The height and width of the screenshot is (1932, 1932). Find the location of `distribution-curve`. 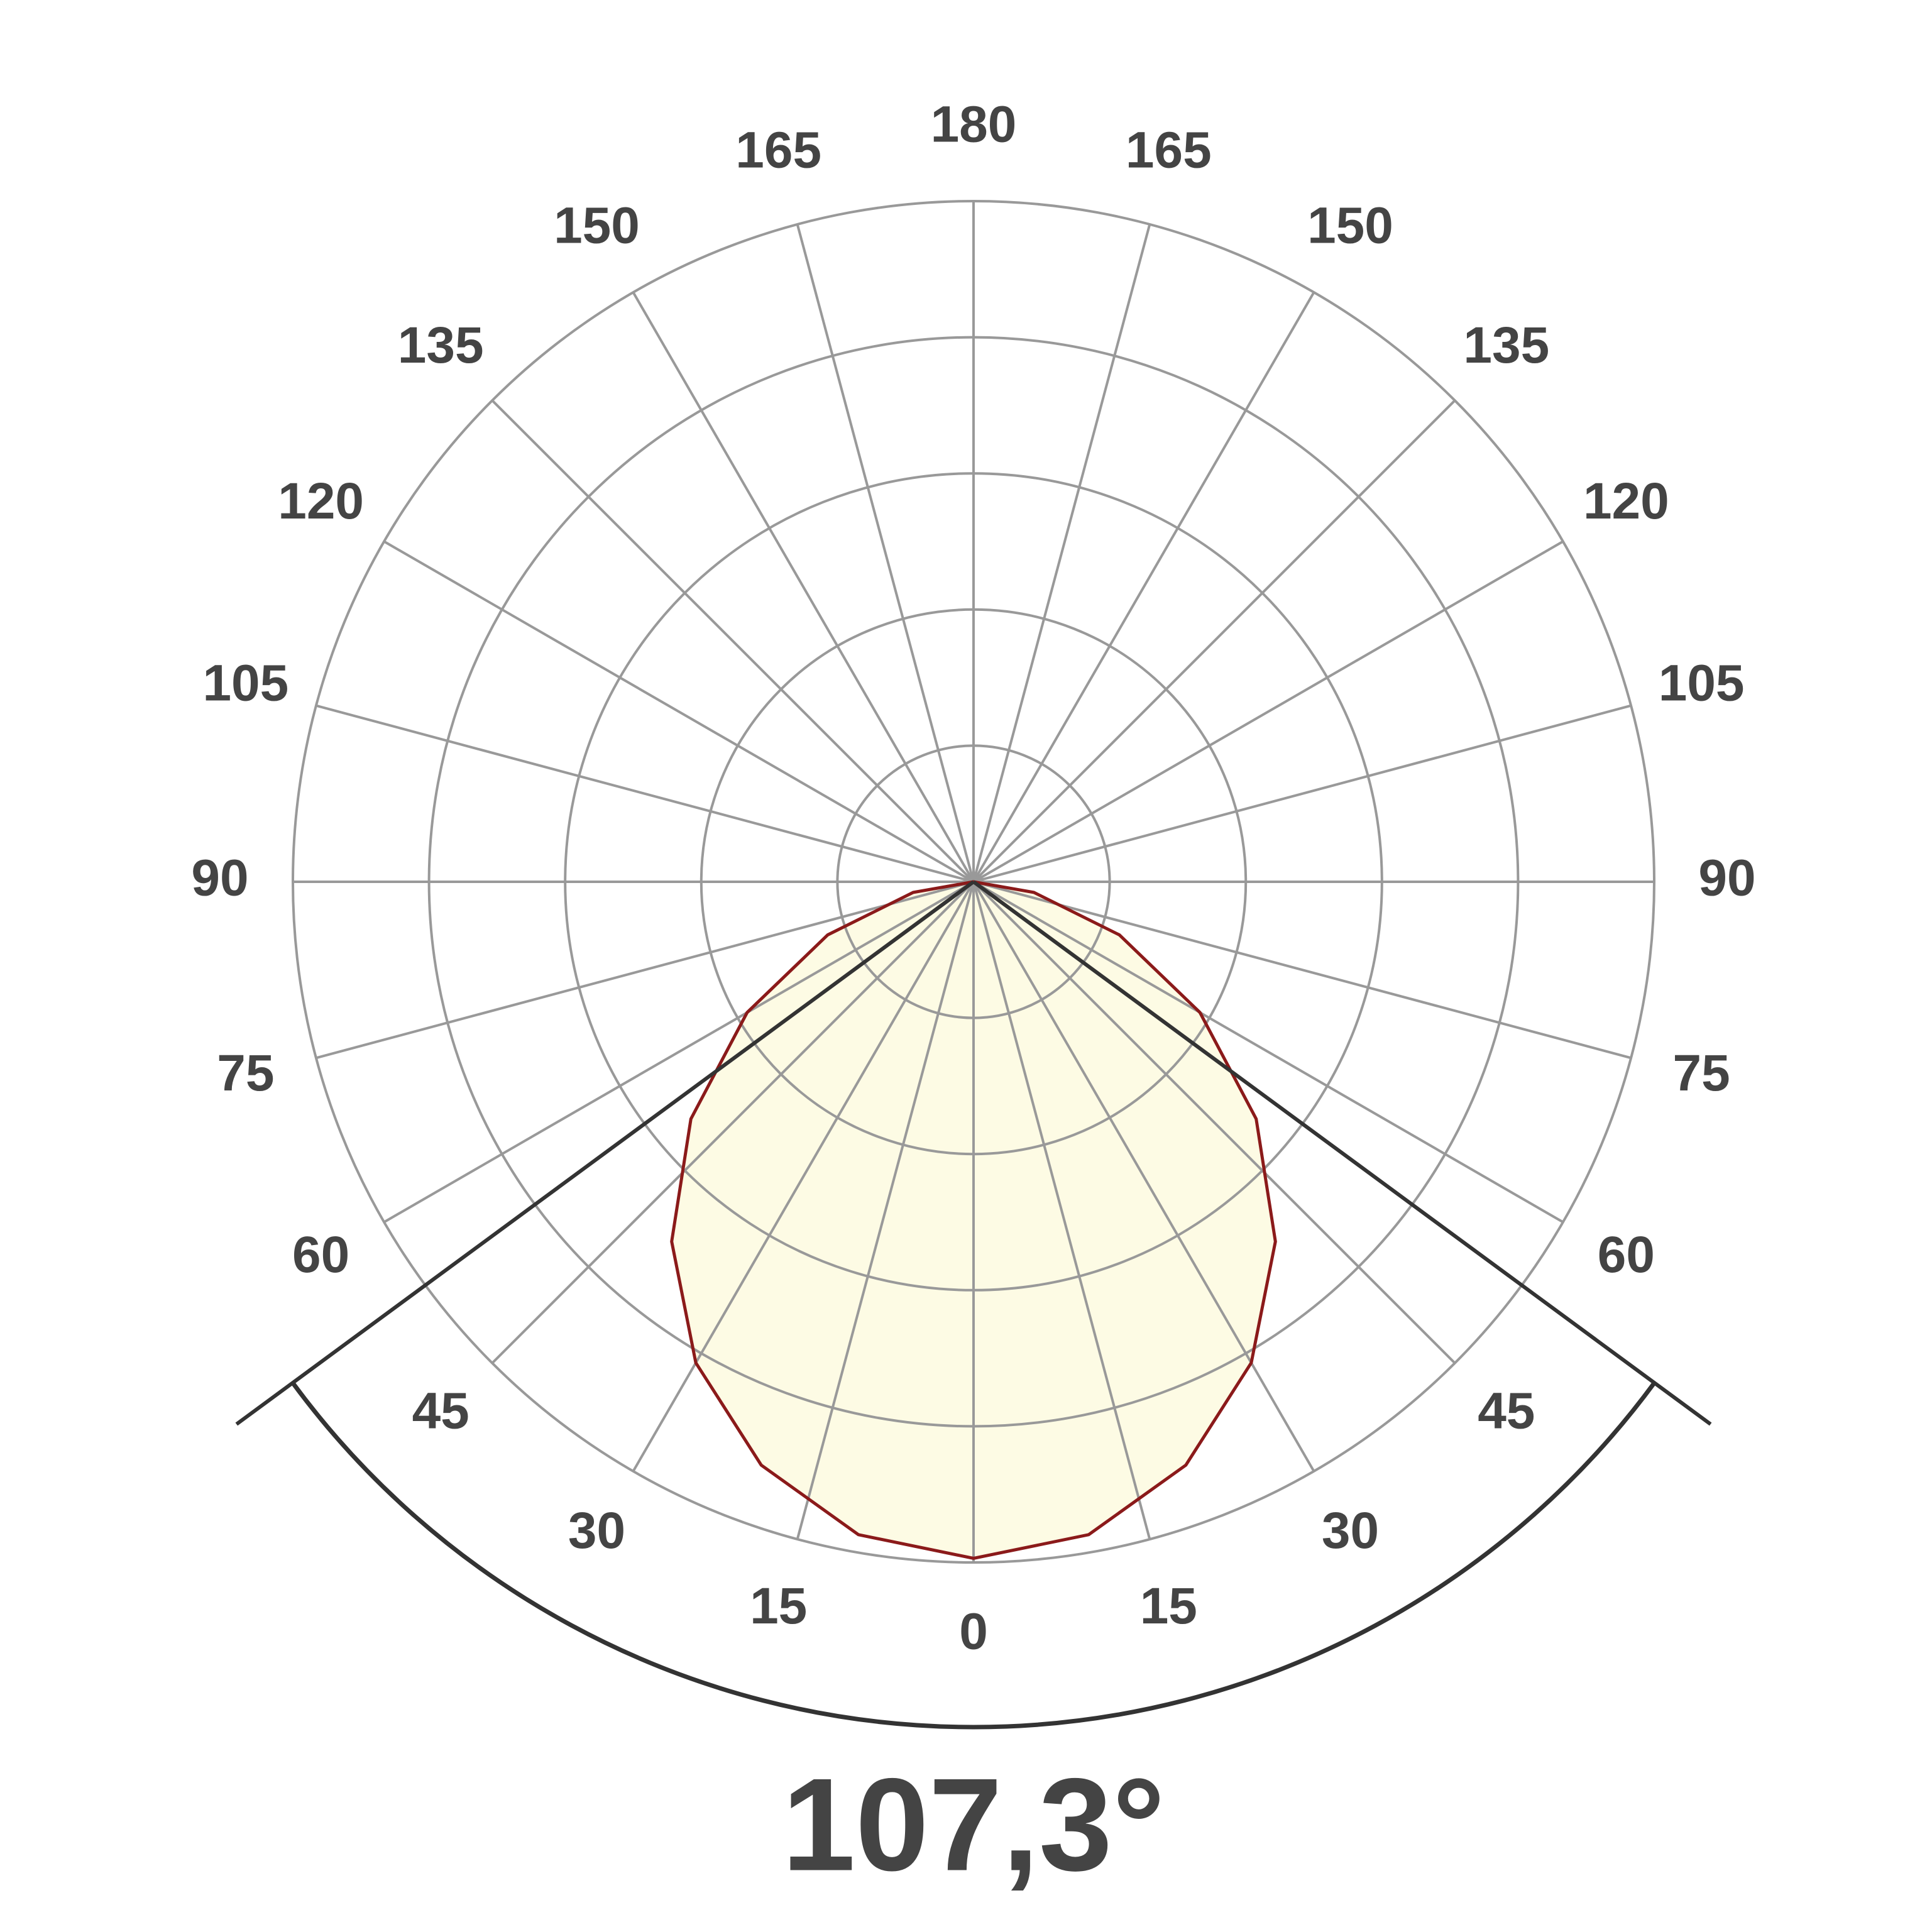

distribution-curve is located at coordinates (973, 1220).